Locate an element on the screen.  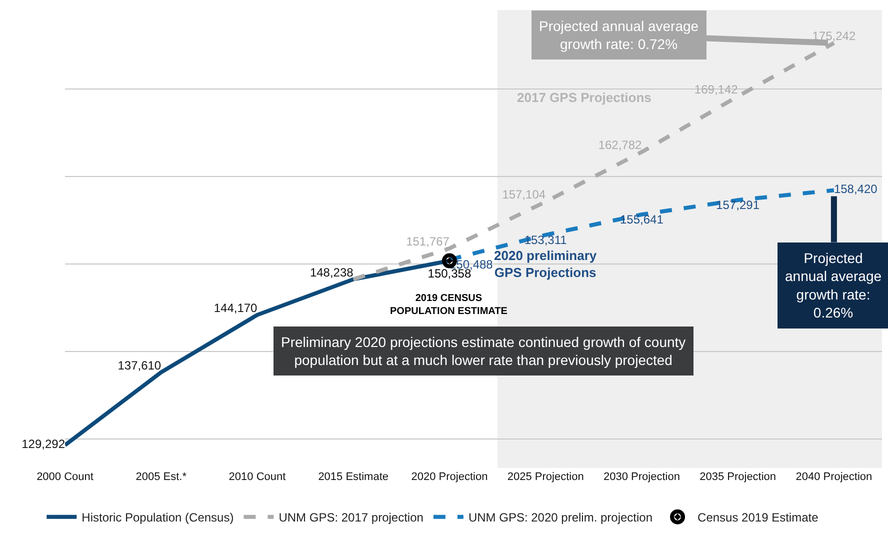
data-label: 153,311 is located at coordinates (546, 239).